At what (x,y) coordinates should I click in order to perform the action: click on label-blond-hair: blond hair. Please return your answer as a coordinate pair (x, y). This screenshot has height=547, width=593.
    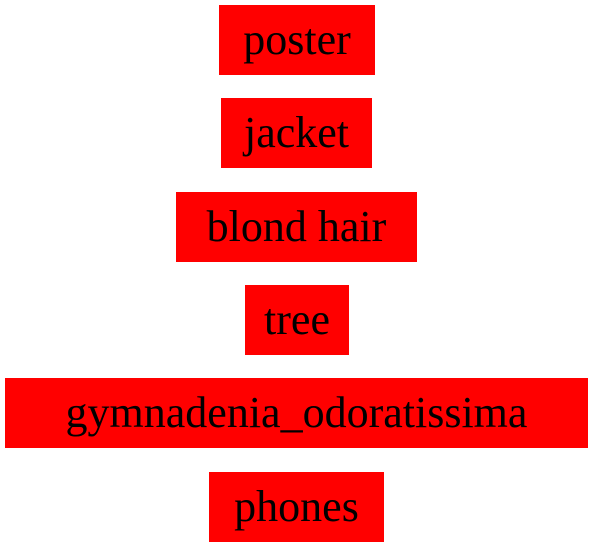
    Looking at the image, I should click on (296, 227).